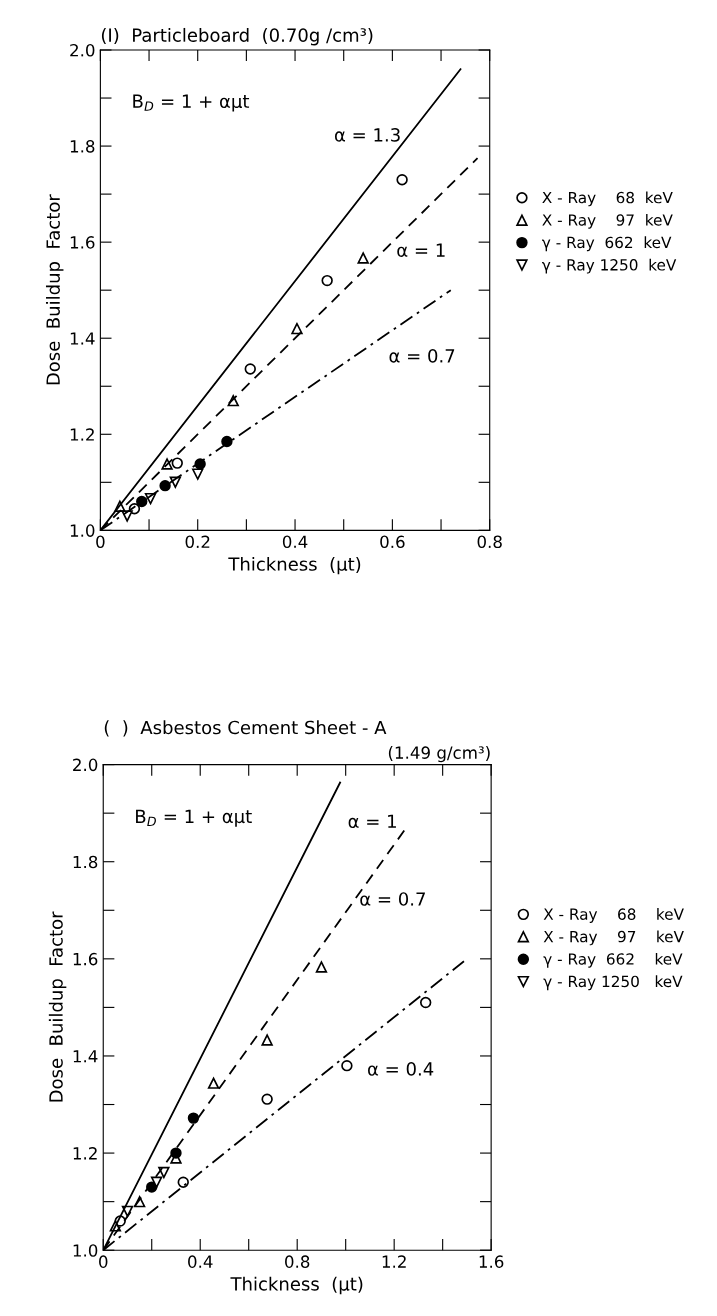 The width and height of the screenshot is (717, 1316). I want to click on x-tick-label: 0.2, so click(197, 542).